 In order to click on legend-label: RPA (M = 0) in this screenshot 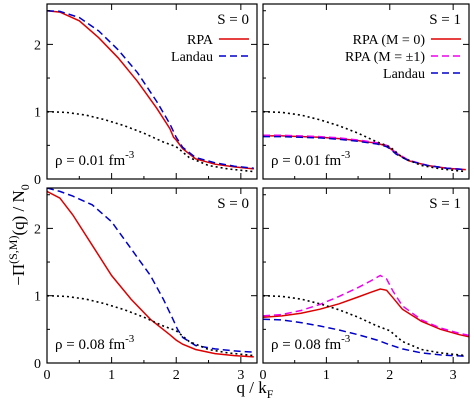, I will do `click(389, 40)`.